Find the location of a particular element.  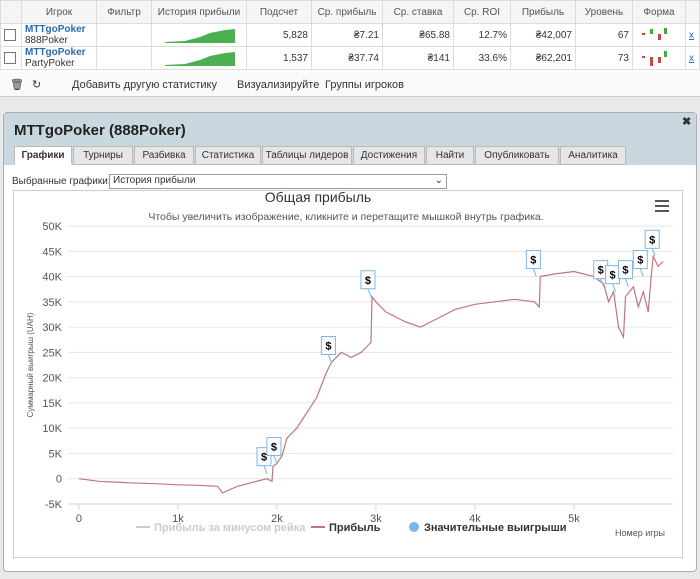

close: ✖ is located at coordinates (687, 122).